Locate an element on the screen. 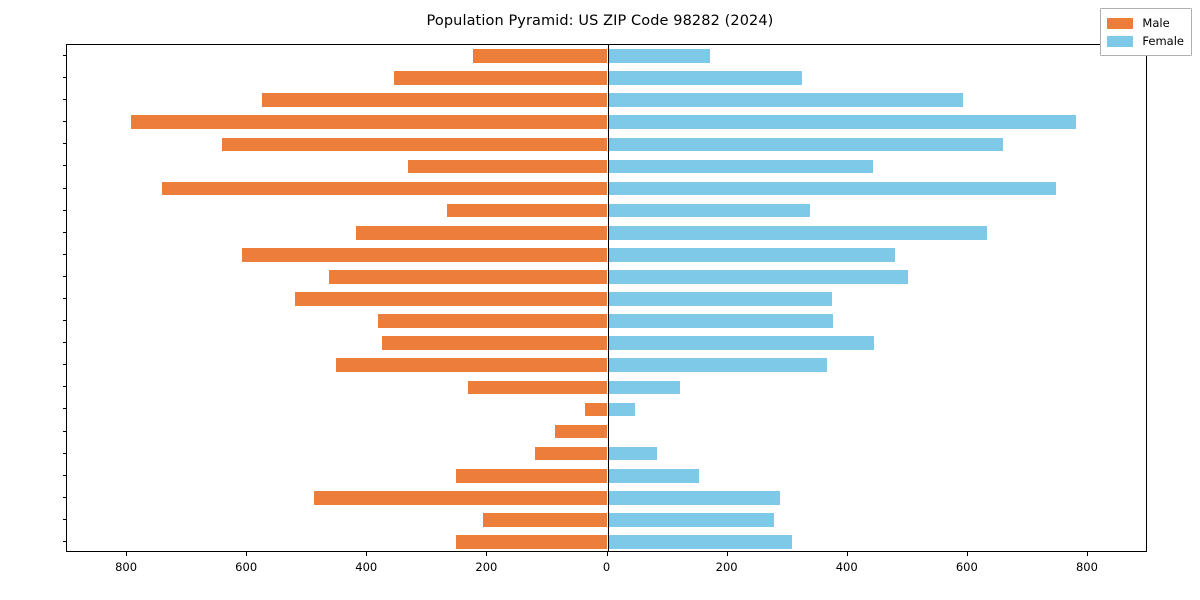  legend-swatch-male is located at coordinates (1120, 23).